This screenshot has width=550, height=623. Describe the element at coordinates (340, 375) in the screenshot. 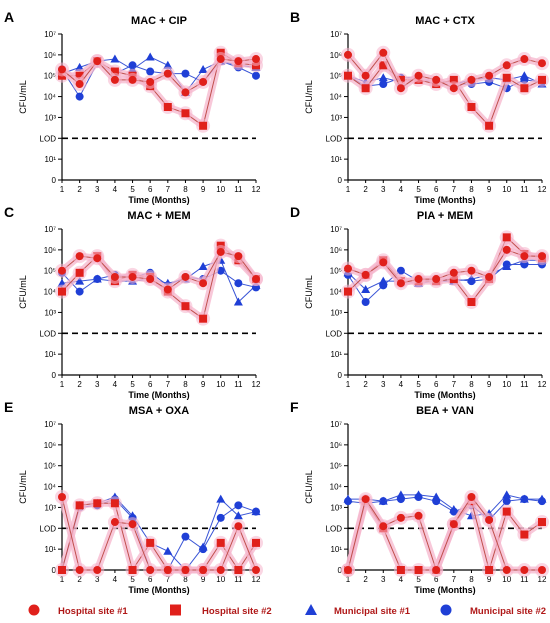

I see `y-tick-label: 0` at that location.